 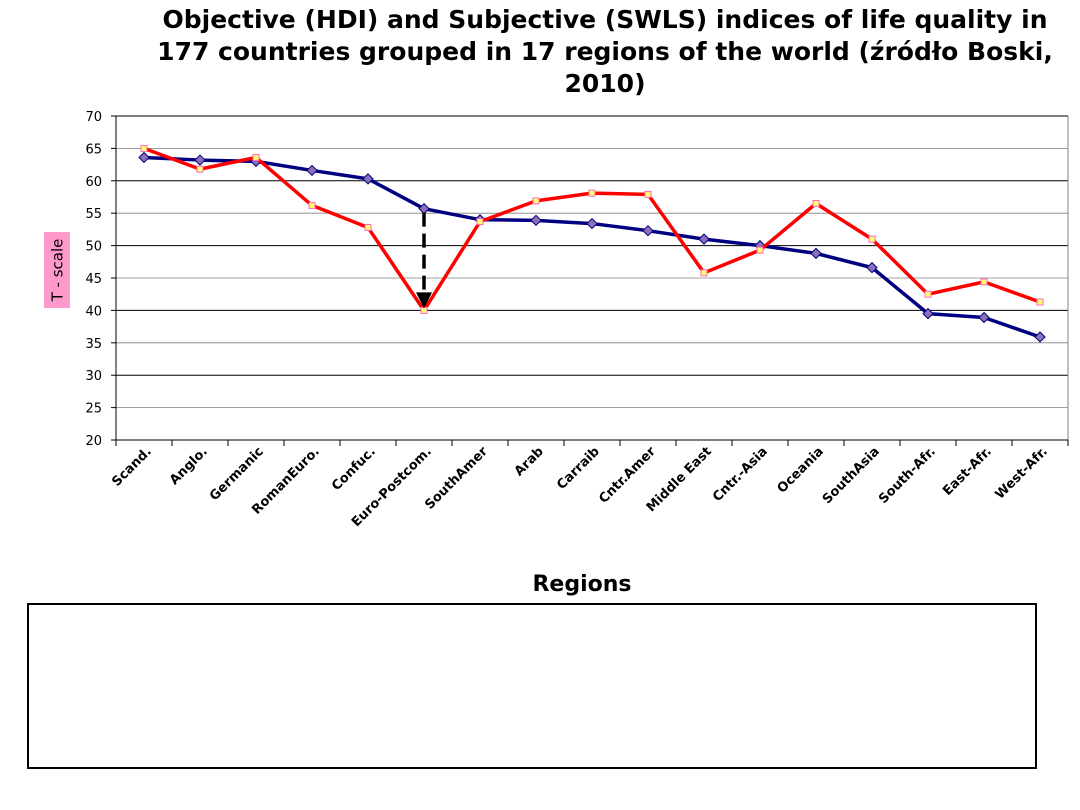 I want to click on x-tick-label: SouthAsia, so click(x=851, y=475).